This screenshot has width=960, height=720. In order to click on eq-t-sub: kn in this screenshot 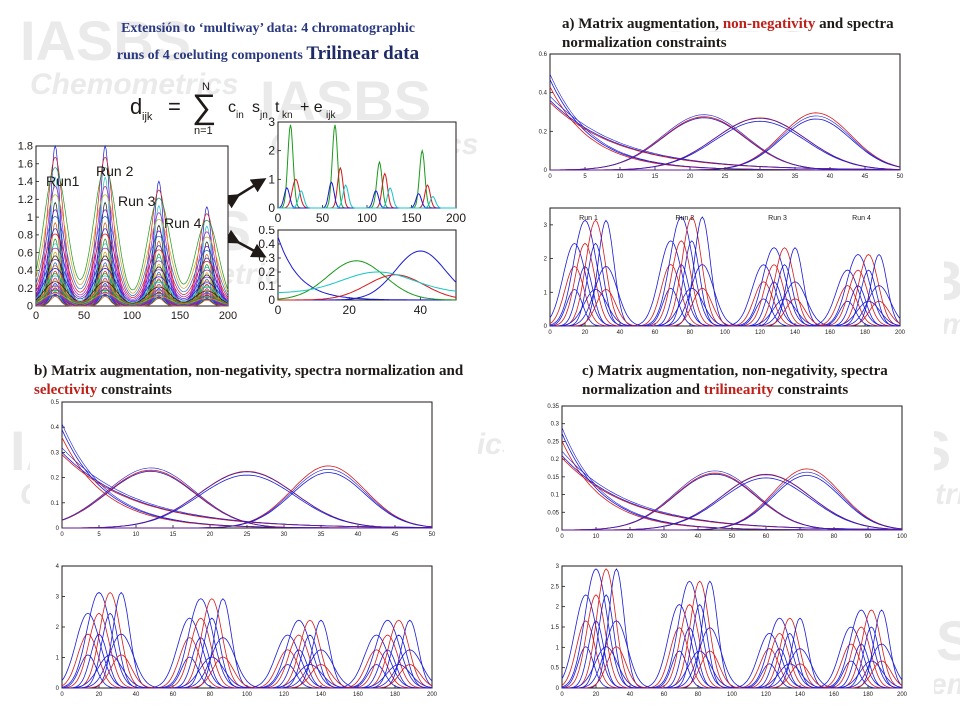, I will do `click(287, 115)`.